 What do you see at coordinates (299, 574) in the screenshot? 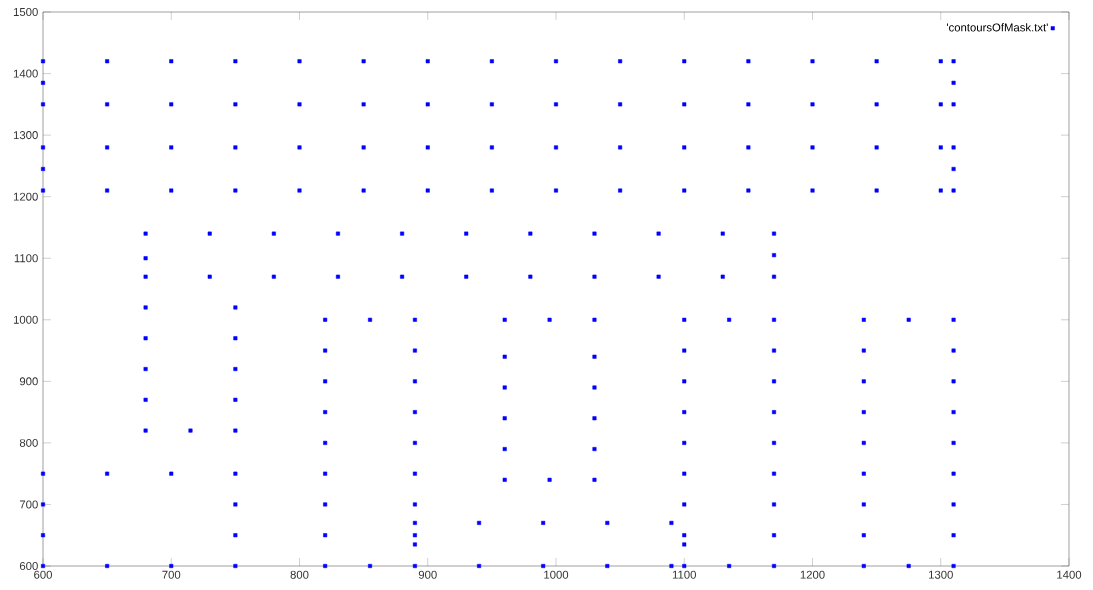
I see `x-tick-label: 800` at bounding box center [299, 574].